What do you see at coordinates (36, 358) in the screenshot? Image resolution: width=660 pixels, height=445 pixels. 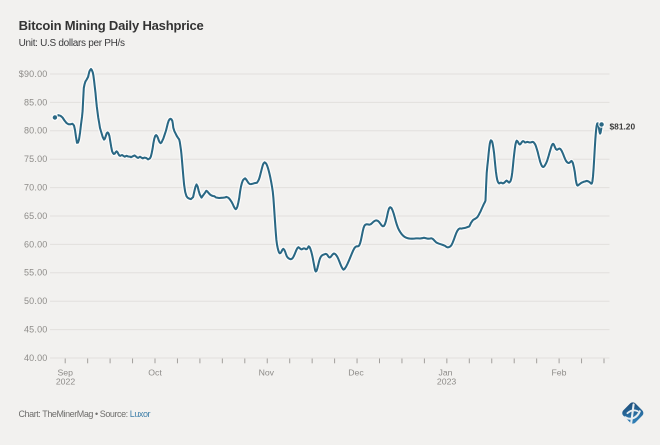 I see `svg-text: 40.00` at bounding box center [36, 358].